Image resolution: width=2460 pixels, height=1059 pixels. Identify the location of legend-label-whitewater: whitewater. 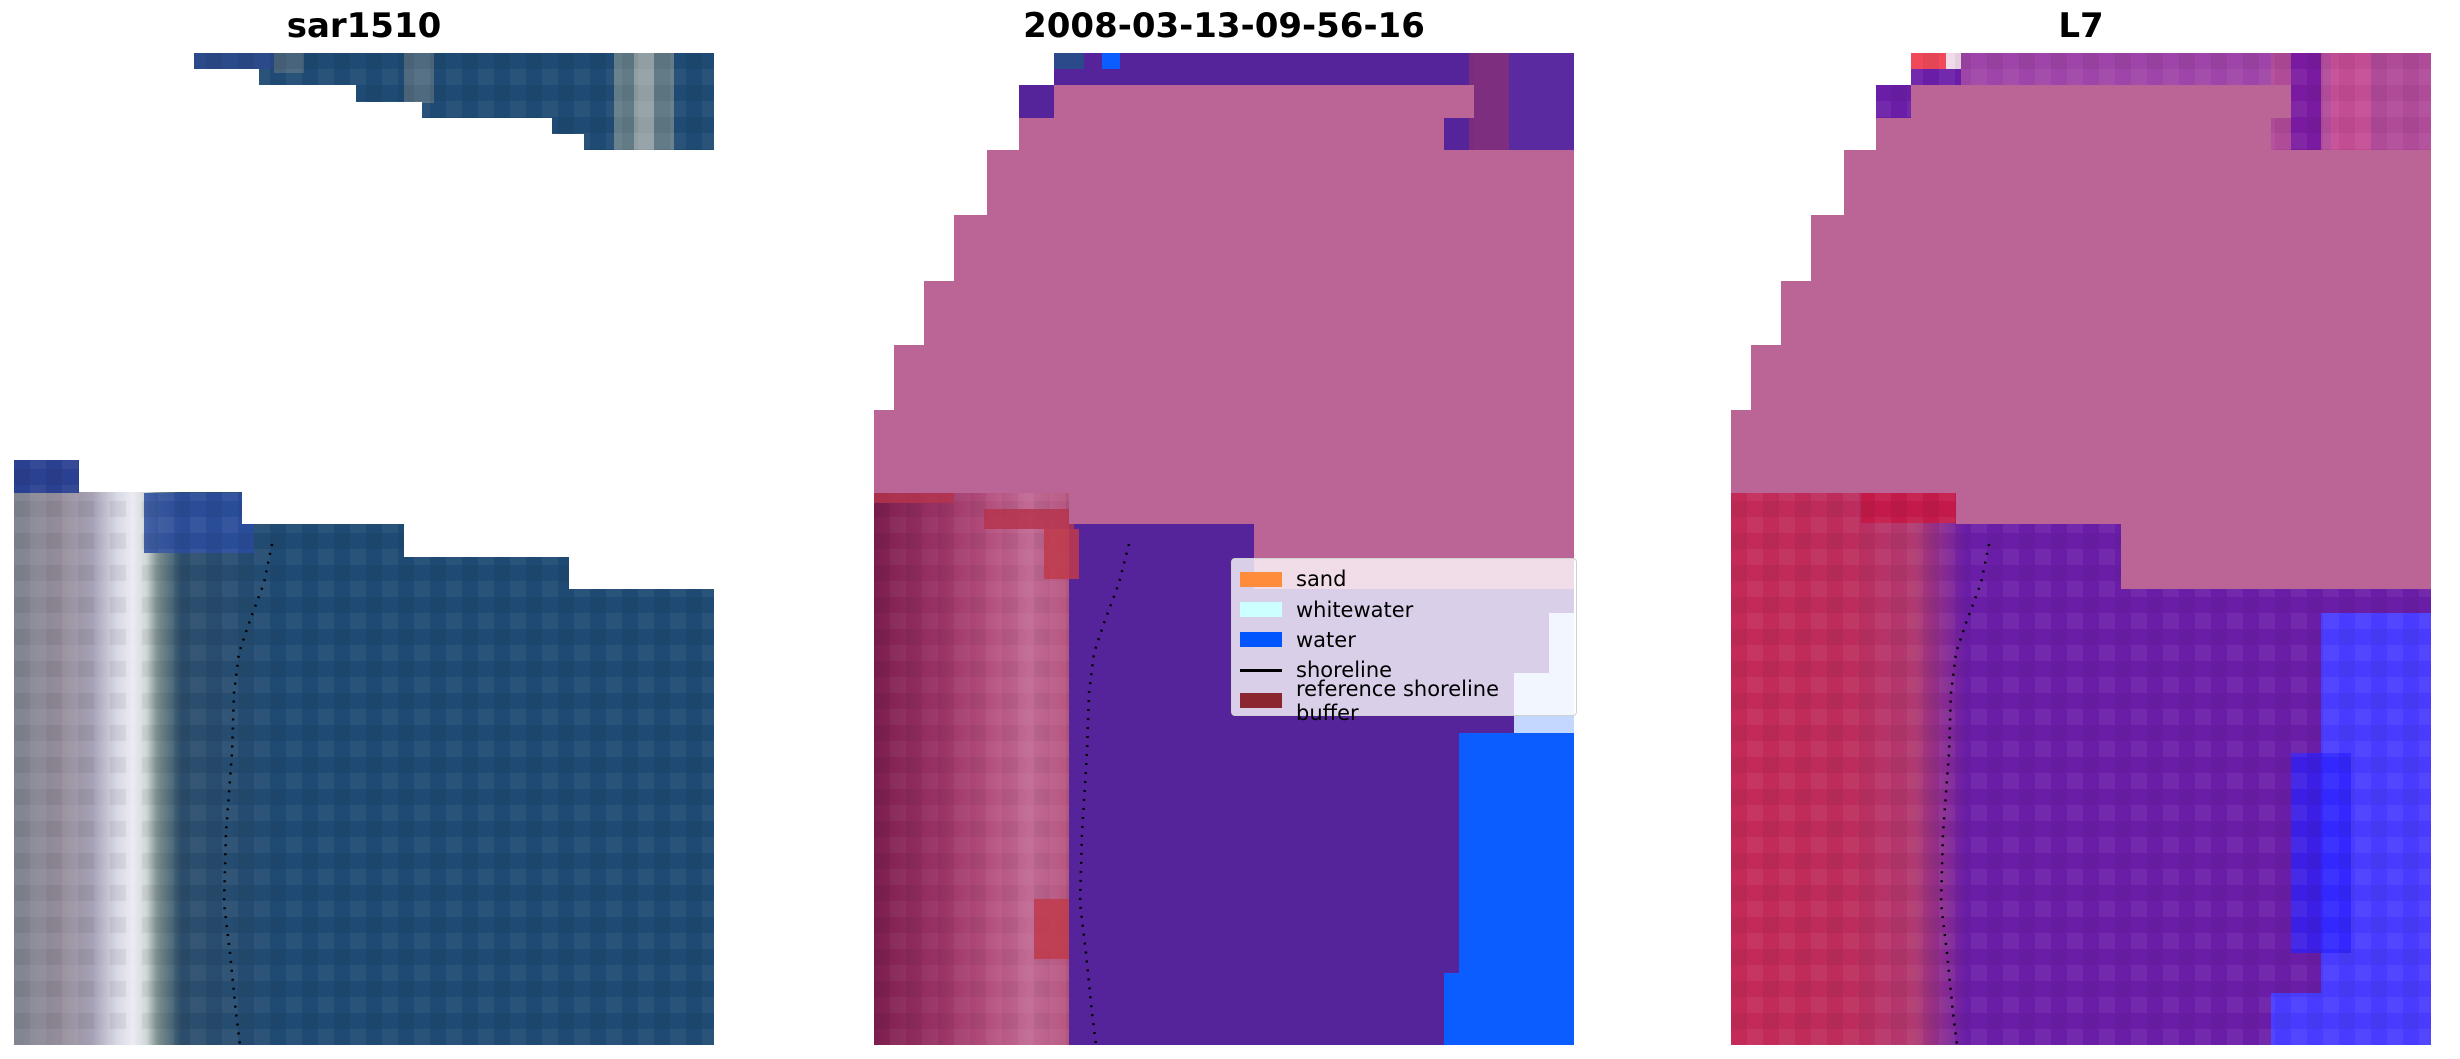
(1355, 609).